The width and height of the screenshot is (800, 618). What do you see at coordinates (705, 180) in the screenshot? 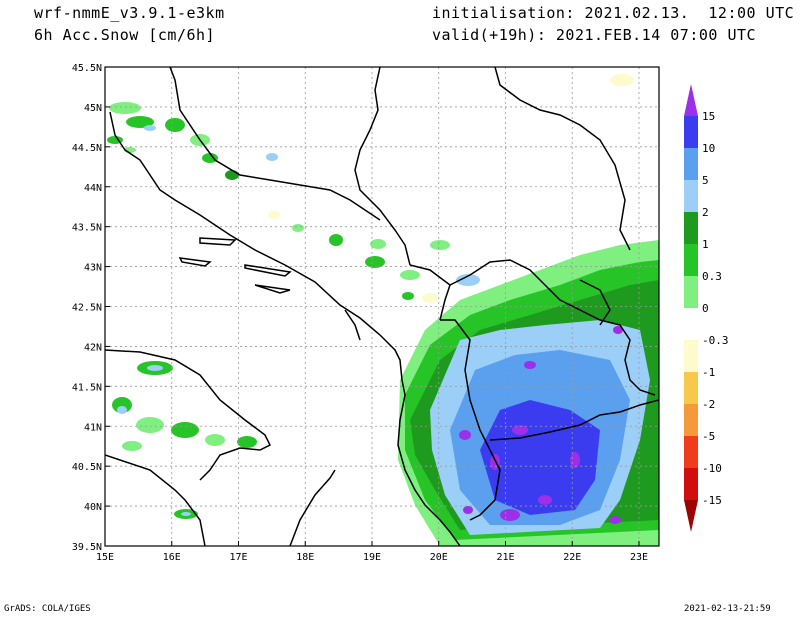
I see `colorbar-label: 5` at bounding box center [705, 180].